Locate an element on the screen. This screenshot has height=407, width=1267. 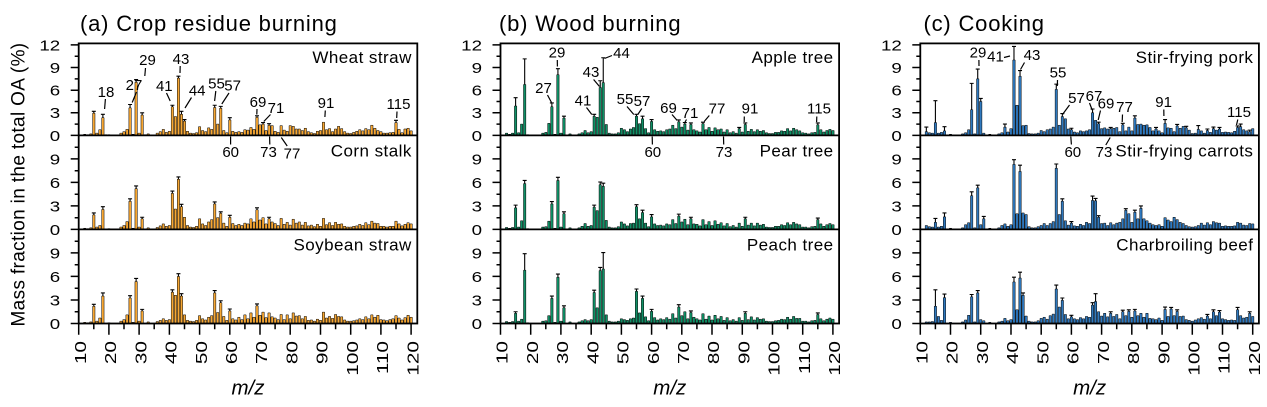
svg-text: 44 is located at coordinates (197, 91).